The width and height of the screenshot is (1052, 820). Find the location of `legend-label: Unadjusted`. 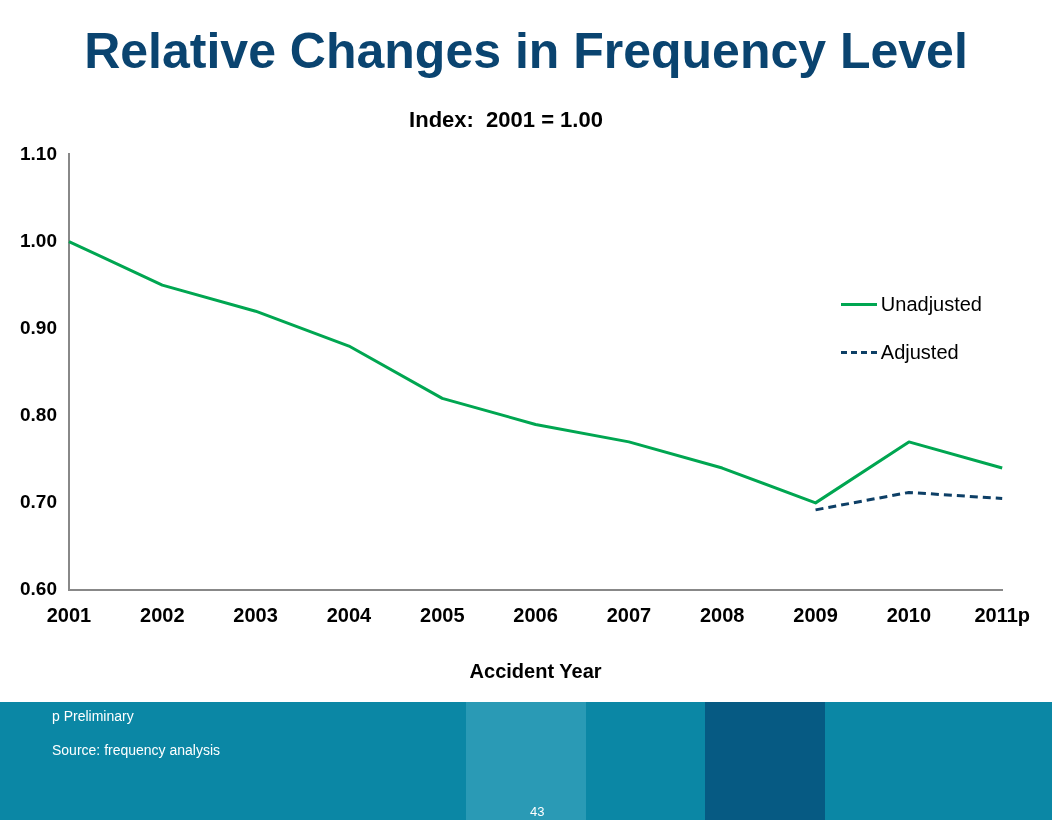

legend-label: Unadjusted is located at coordinates (931, 304).